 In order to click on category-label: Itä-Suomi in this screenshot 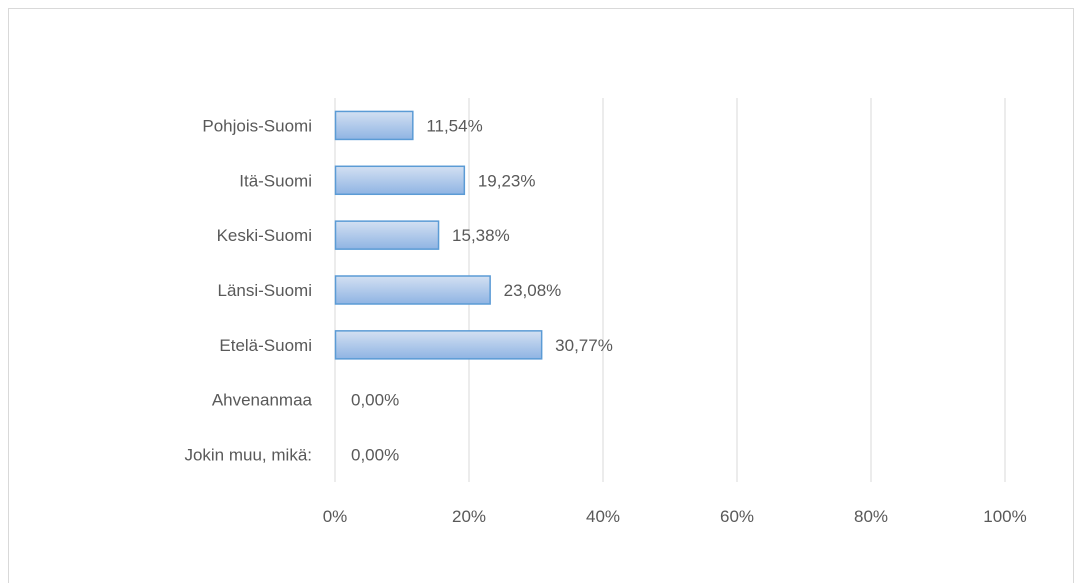, I will do `click(275, 180)`.